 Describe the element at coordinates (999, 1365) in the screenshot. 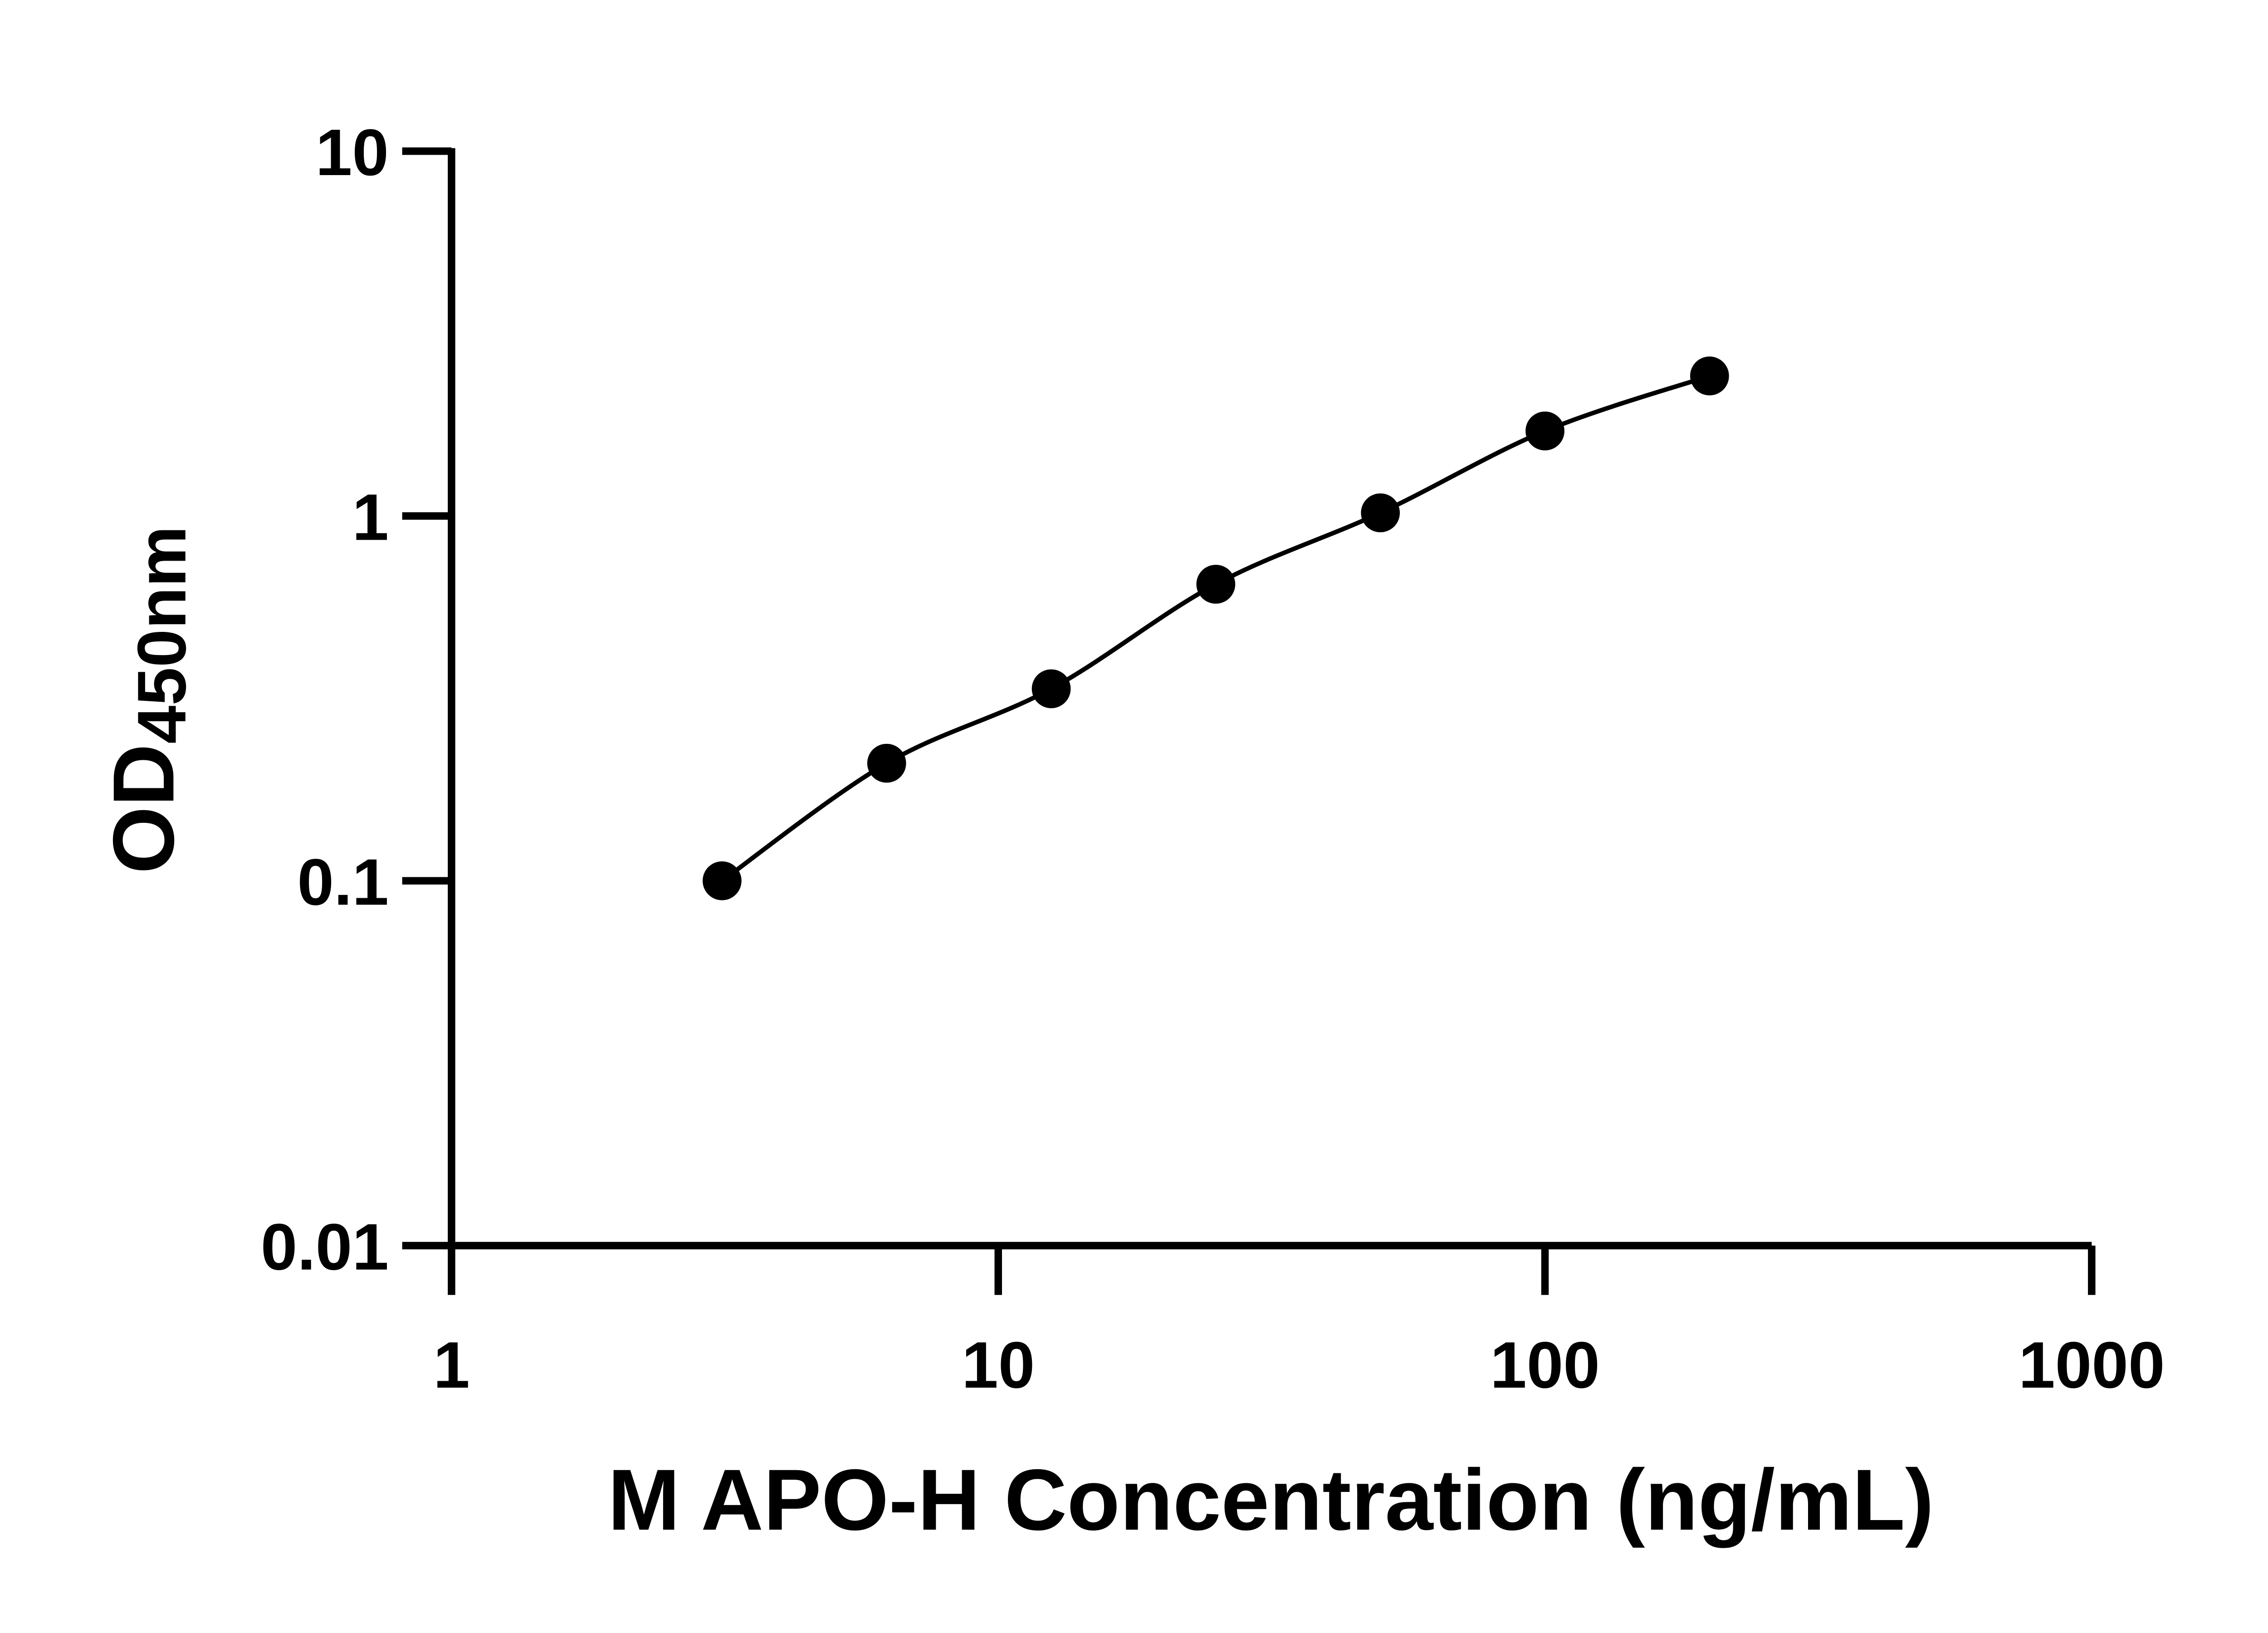

I see `x-tick-label: 10` at that location.